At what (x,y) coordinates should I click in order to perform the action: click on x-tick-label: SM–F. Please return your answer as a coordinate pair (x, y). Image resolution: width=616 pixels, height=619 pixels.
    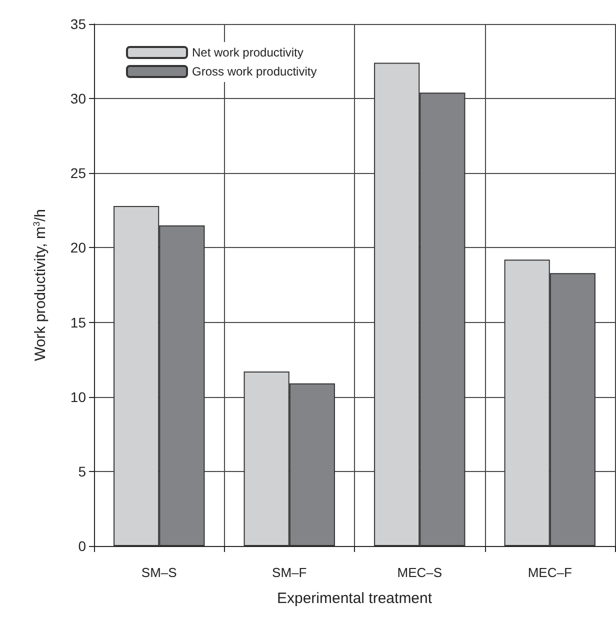
    Looking at the image, I should click on (289, 572).